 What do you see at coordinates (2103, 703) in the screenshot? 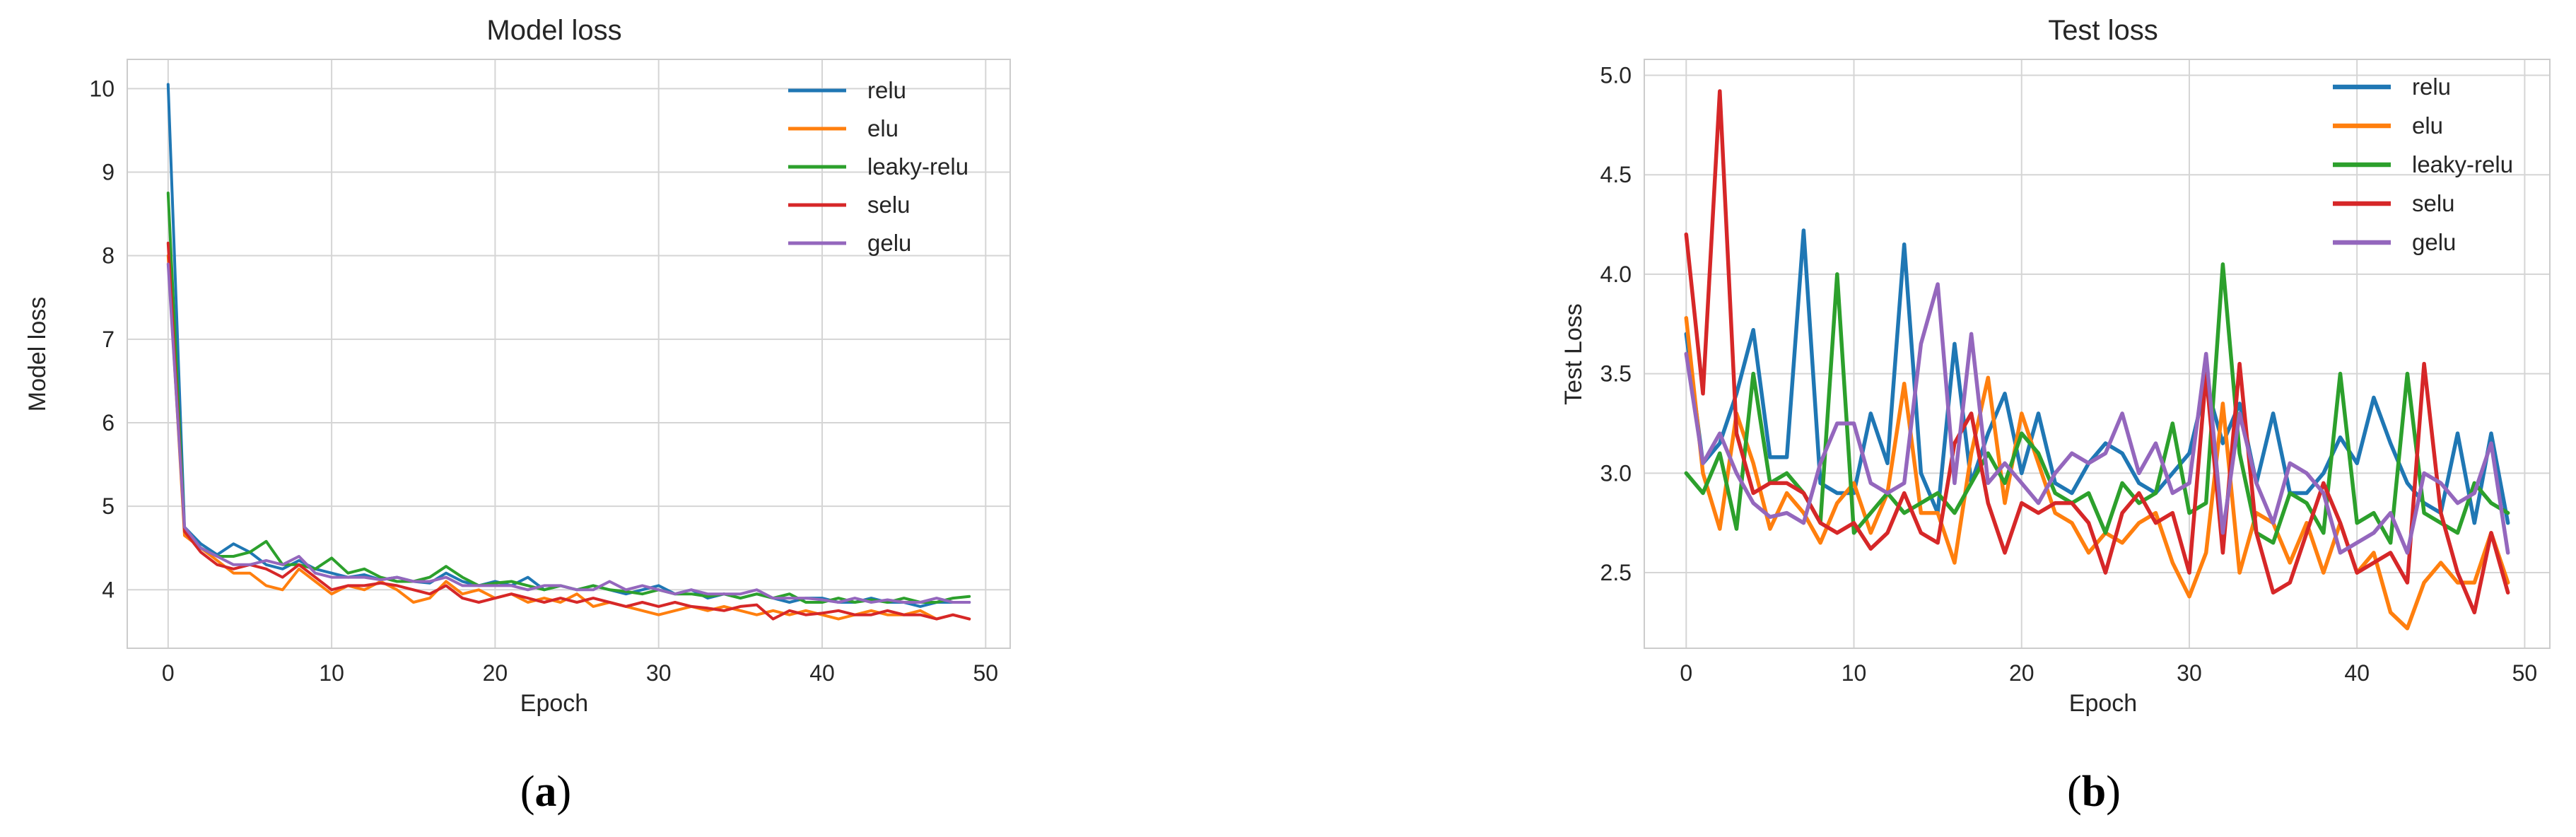
I see `chart-b-xlabel: Epoch` at bounding box center [2103, 703].